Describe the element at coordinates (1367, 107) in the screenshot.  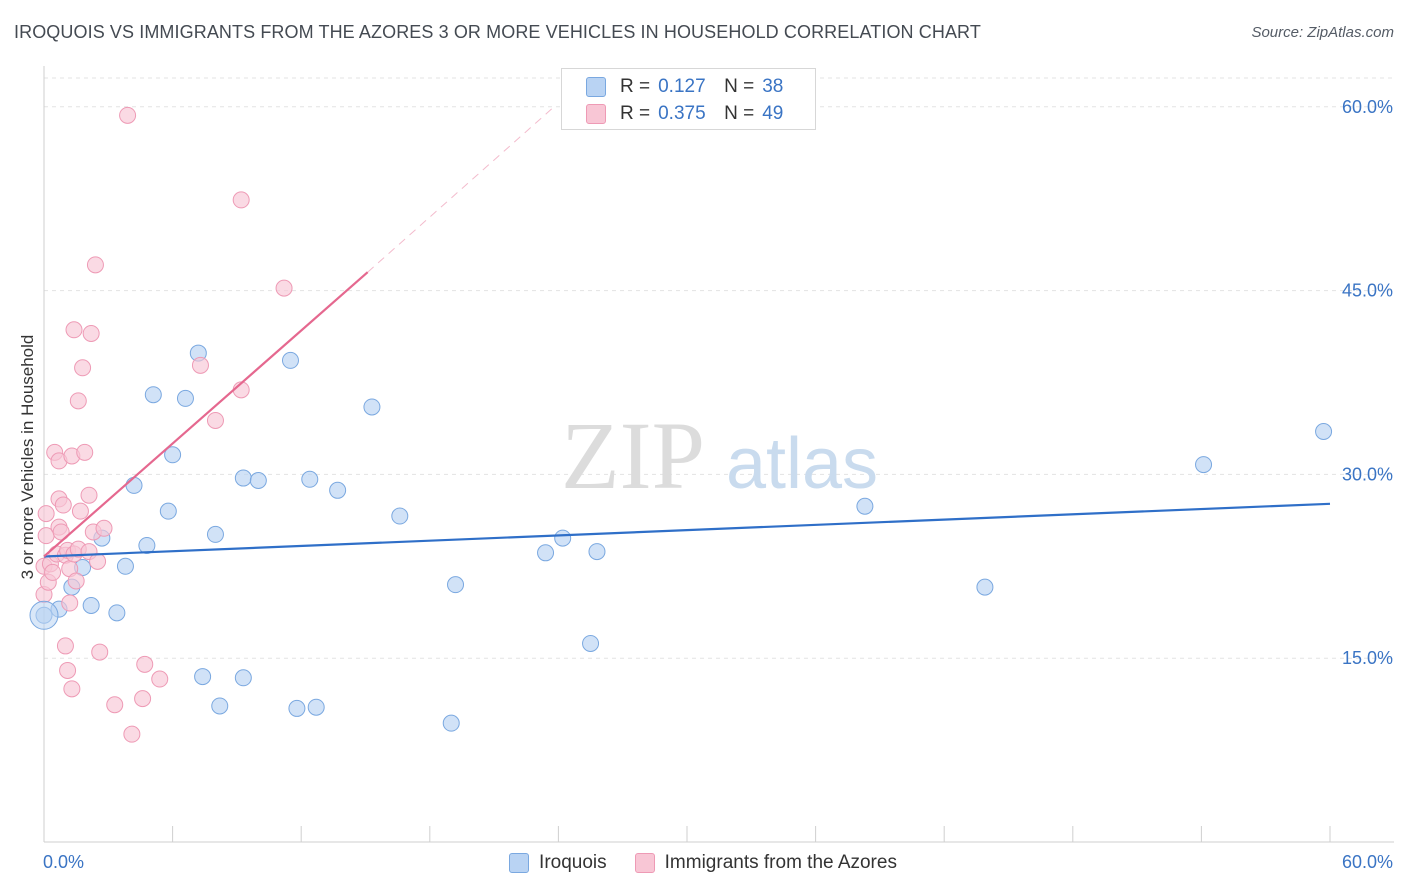
I see `y-tick-label: 60.0%` at that location.